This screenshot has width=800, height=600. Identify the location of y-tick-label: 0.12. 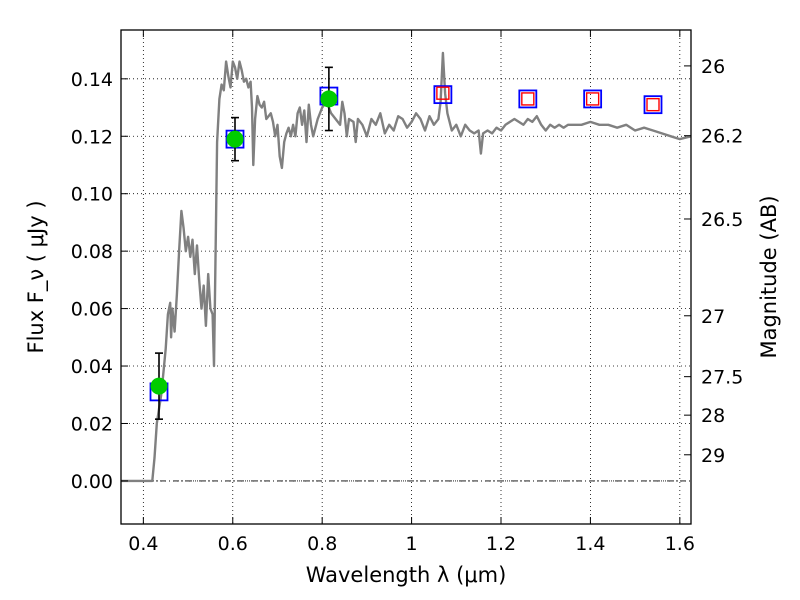
(92, 137).